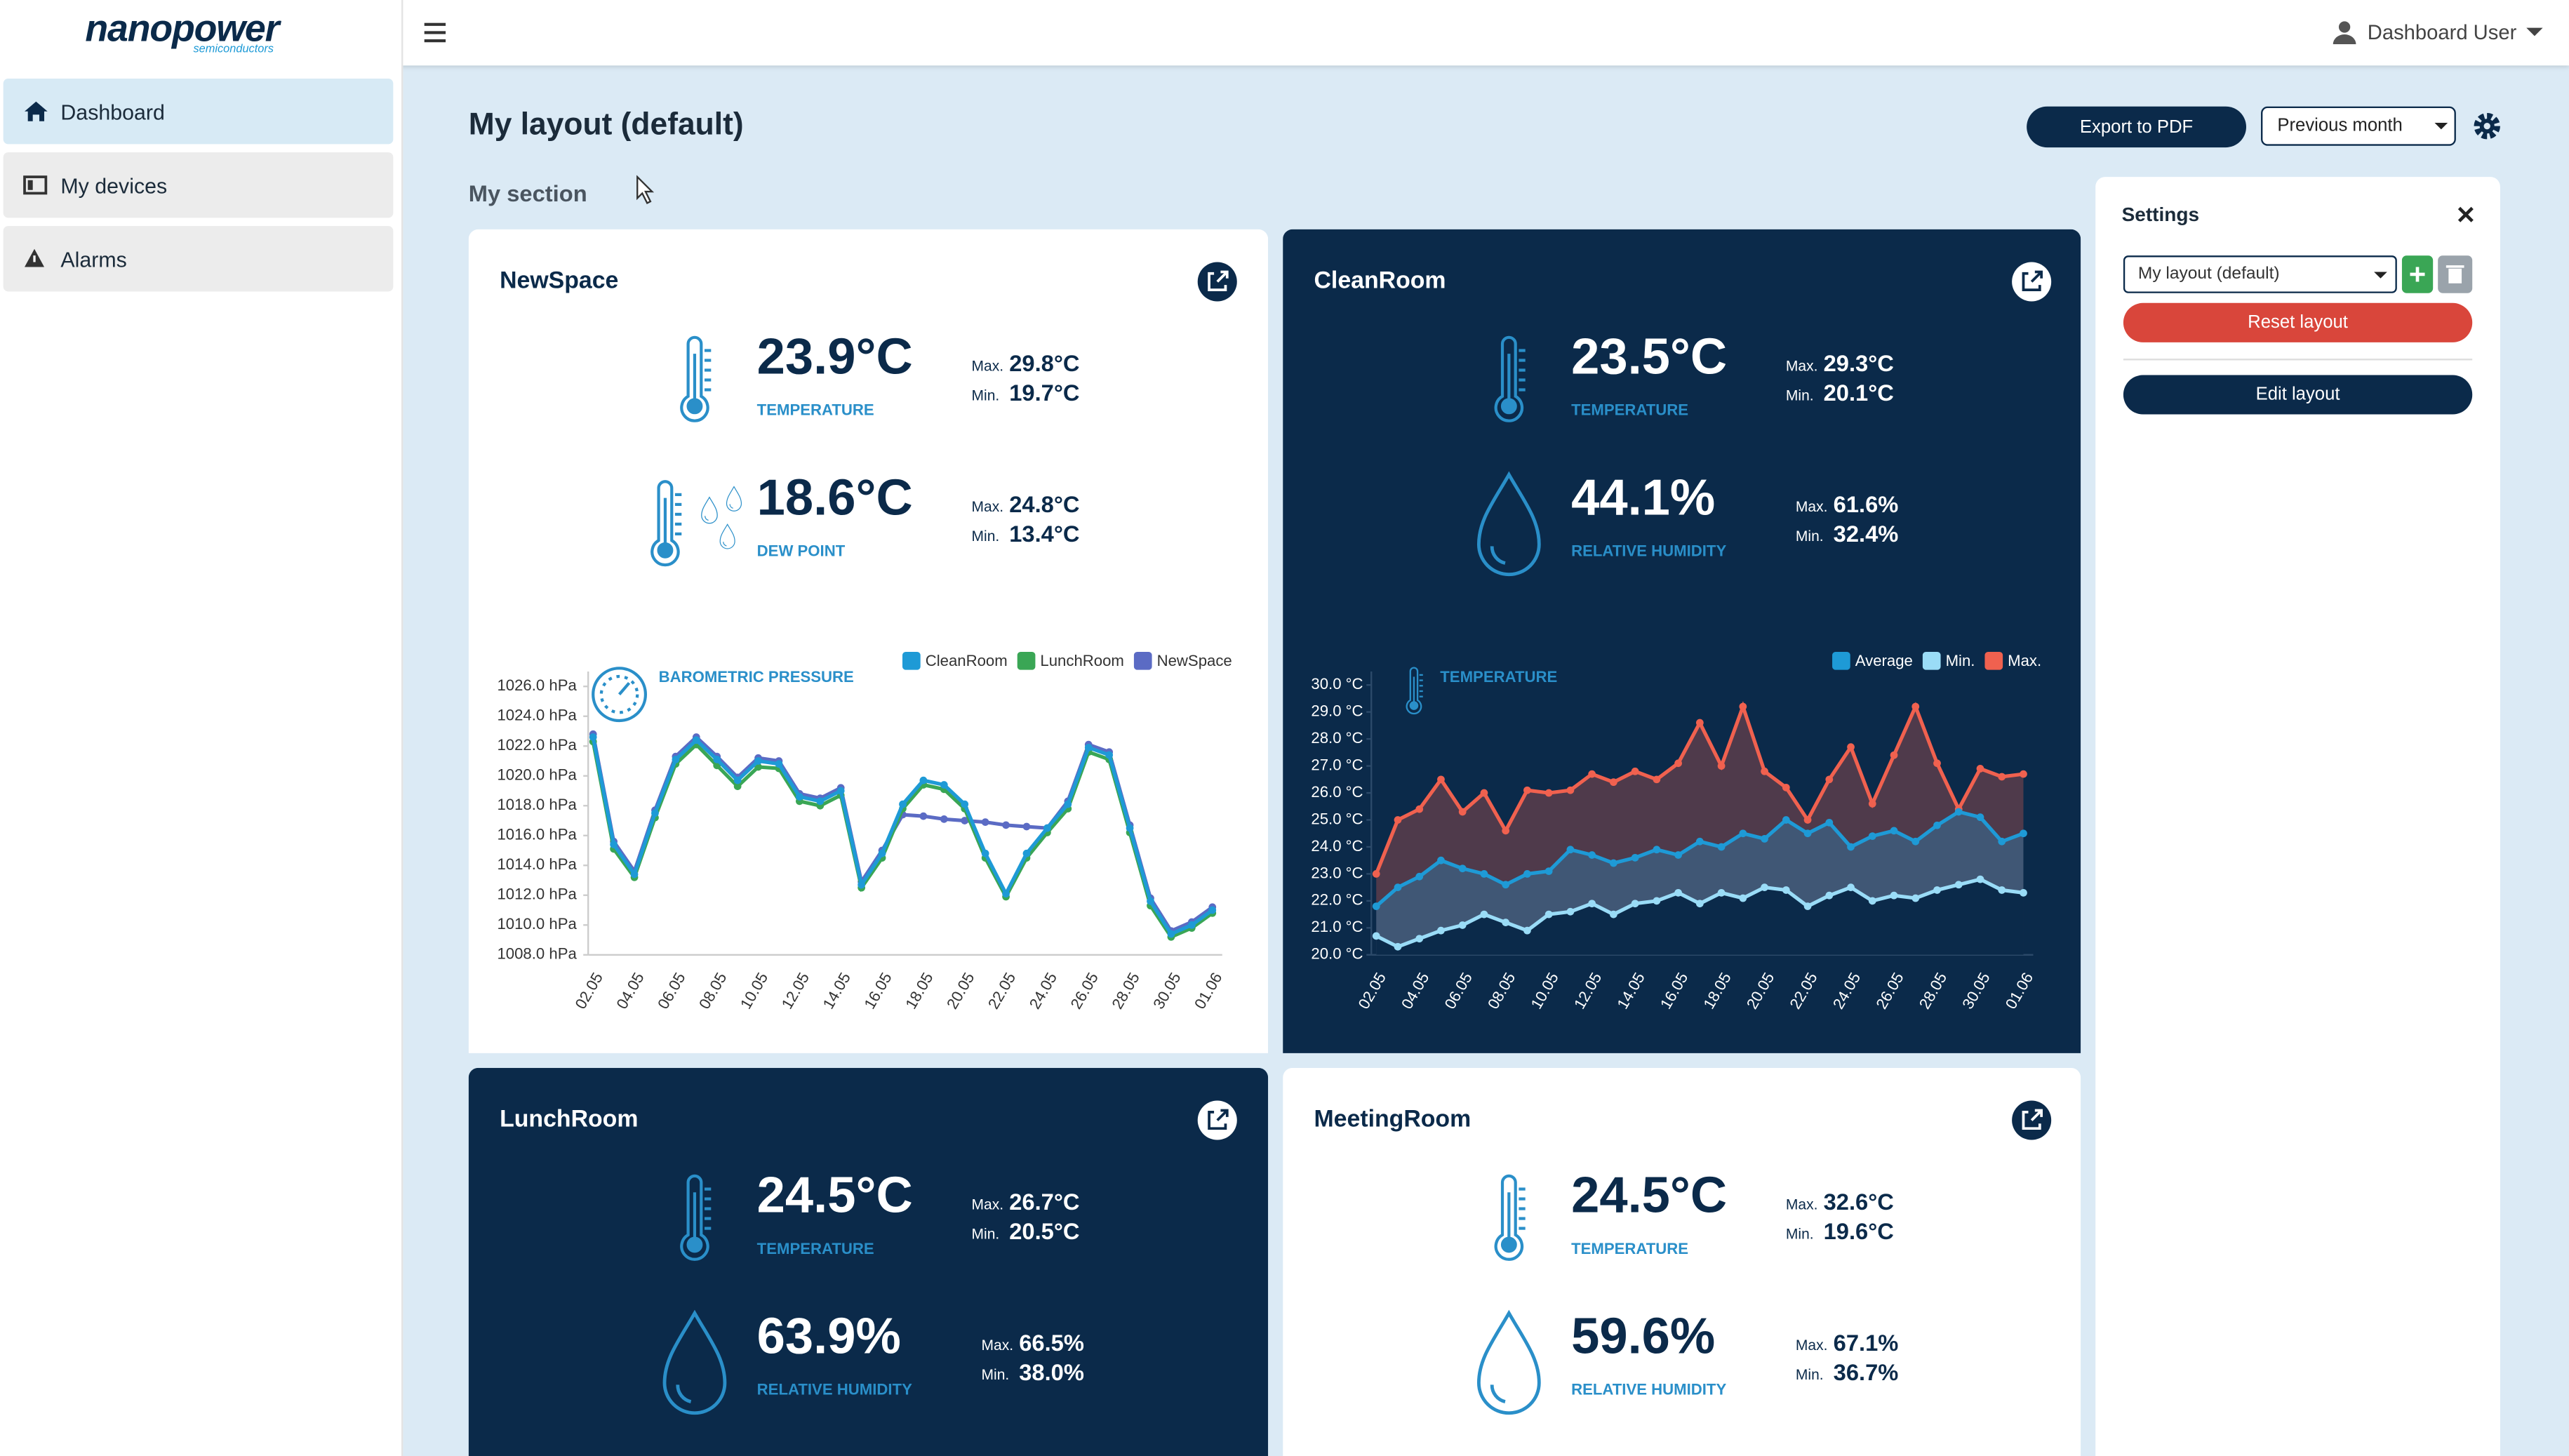 This screenshot has height=1456, width=2569. I want to click on period-select: Previous month, so click(2358, 126).